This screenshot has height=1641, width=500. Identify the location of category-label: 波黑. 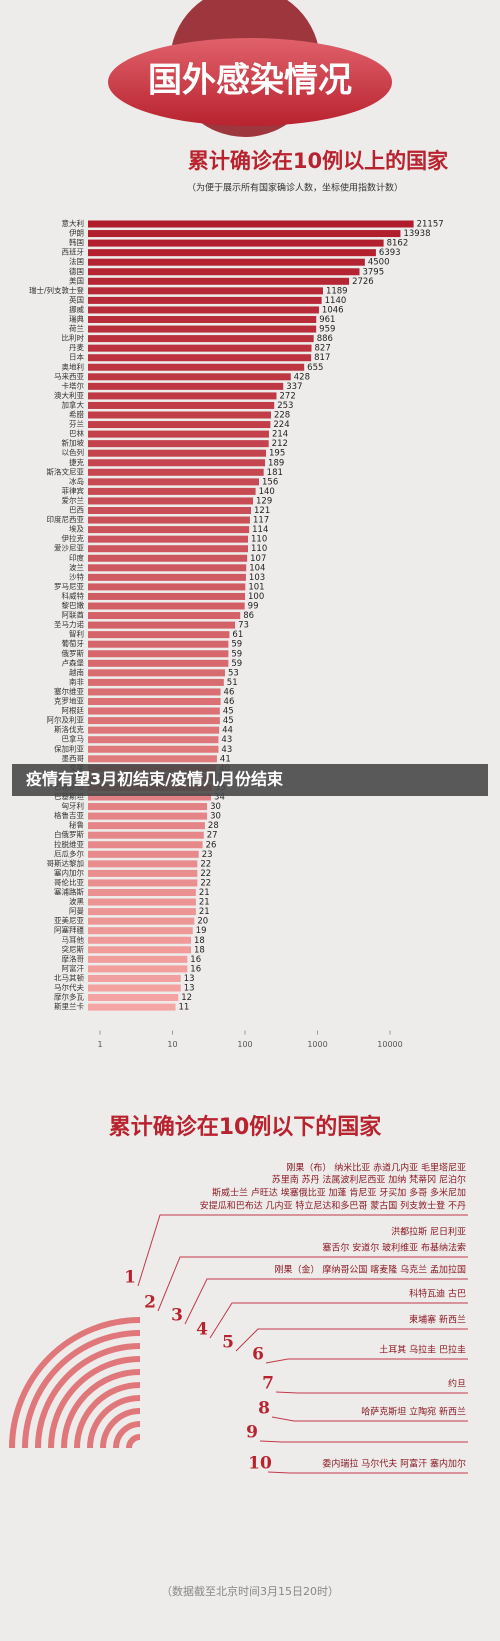
(76, 901).